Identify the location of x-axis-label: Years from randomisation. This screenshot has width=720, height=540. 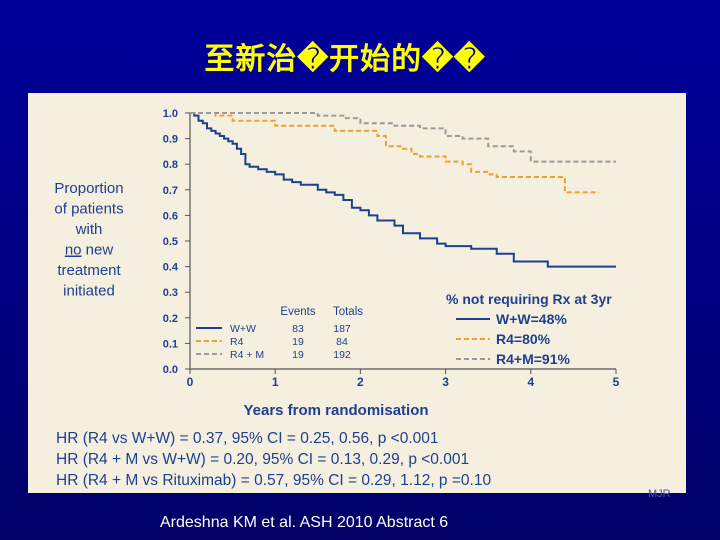
(335, 410).